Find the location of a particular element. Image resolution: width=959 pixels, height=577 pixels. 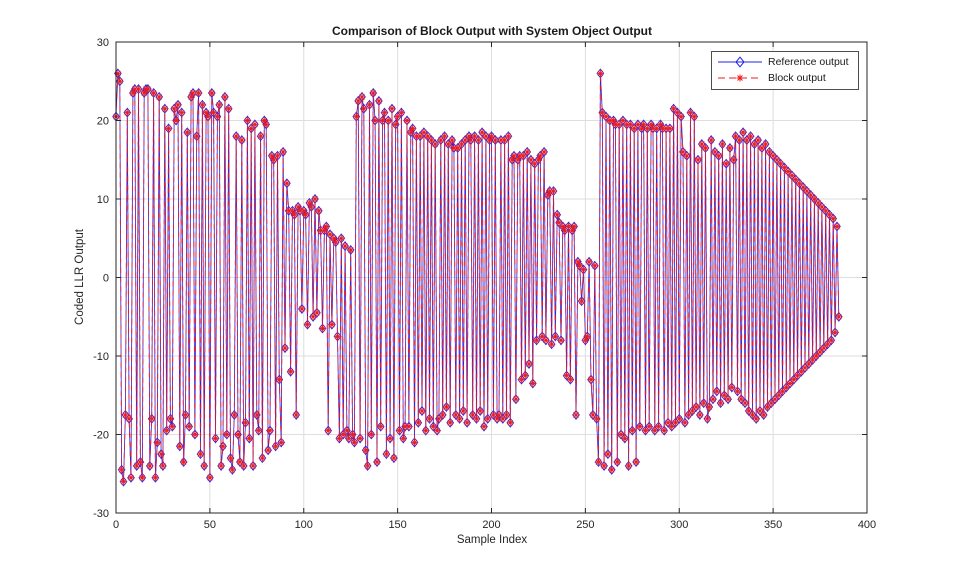

y-tick-label: -30 is located at coordinates (101, 514).